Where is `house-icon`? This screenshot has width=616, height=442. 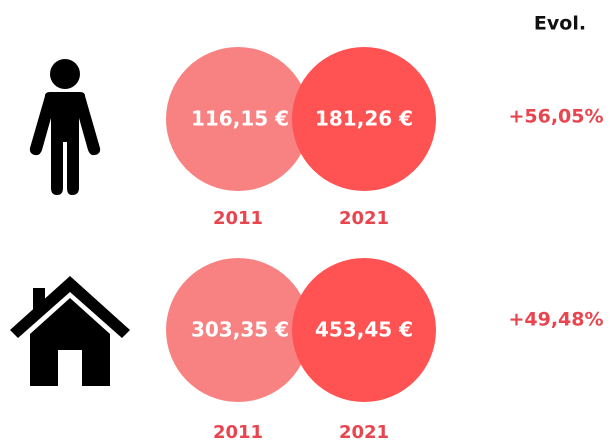 house-icon is located at coordinates (70, 331).